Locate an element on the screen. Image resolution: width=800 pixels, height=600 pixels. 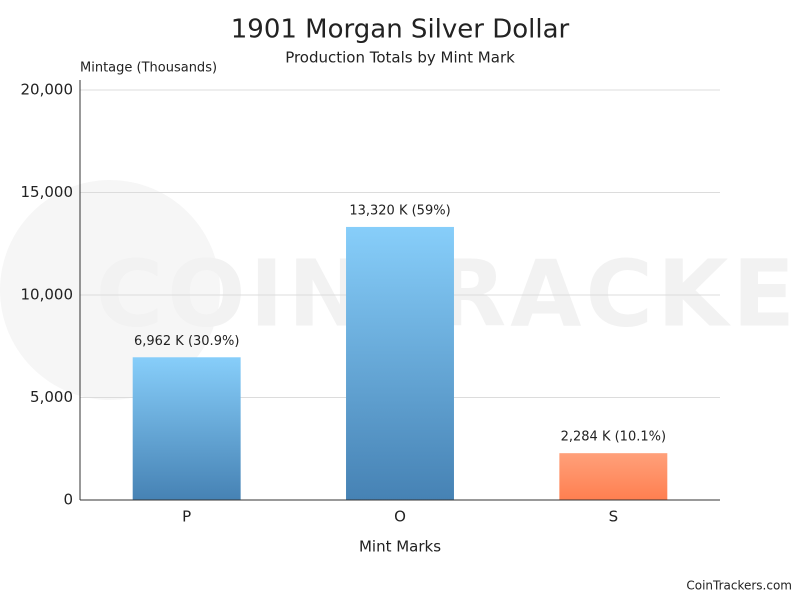
y-tick-label: 0 is located at coordinates (68, 500).